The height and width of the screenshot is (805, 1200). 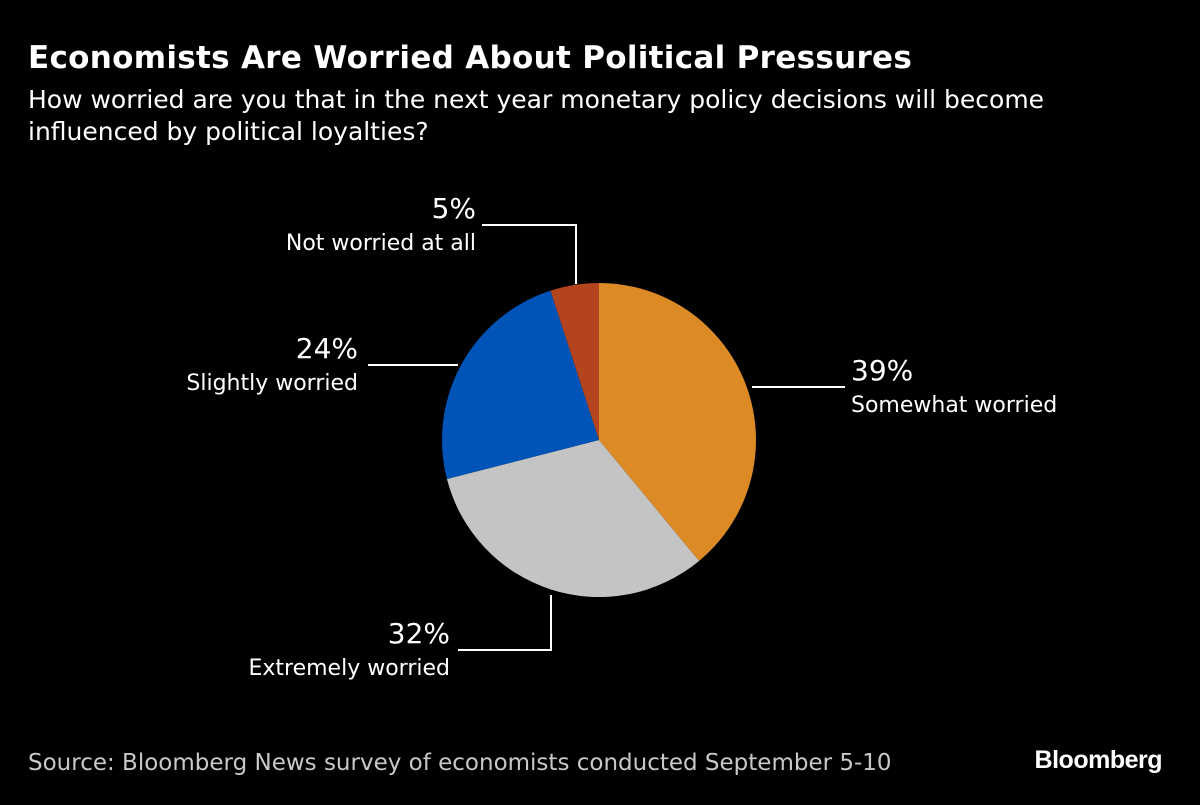 I want to click on leader-line-extremely-worried, so click(x=505, y=623).